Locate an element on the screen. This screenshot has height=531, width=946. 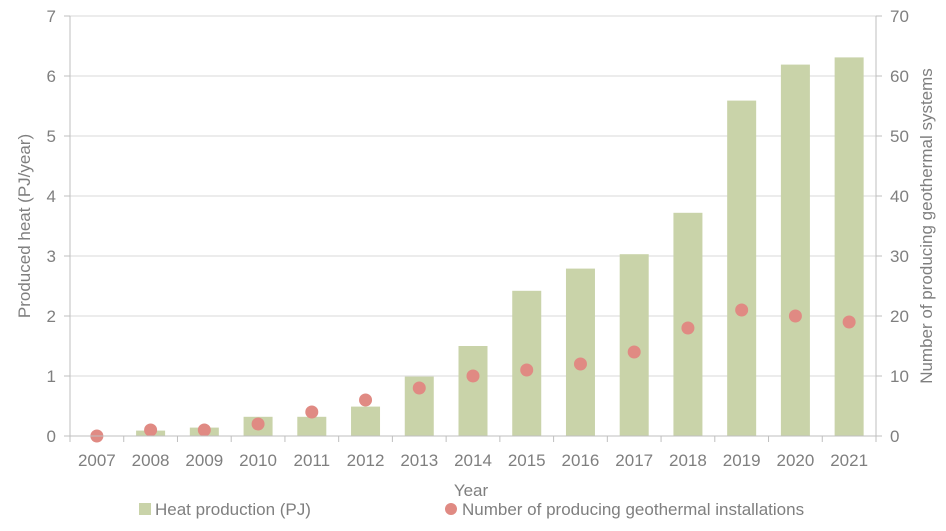
y2-tick-label: 40 is located at coordinates (899, 196).